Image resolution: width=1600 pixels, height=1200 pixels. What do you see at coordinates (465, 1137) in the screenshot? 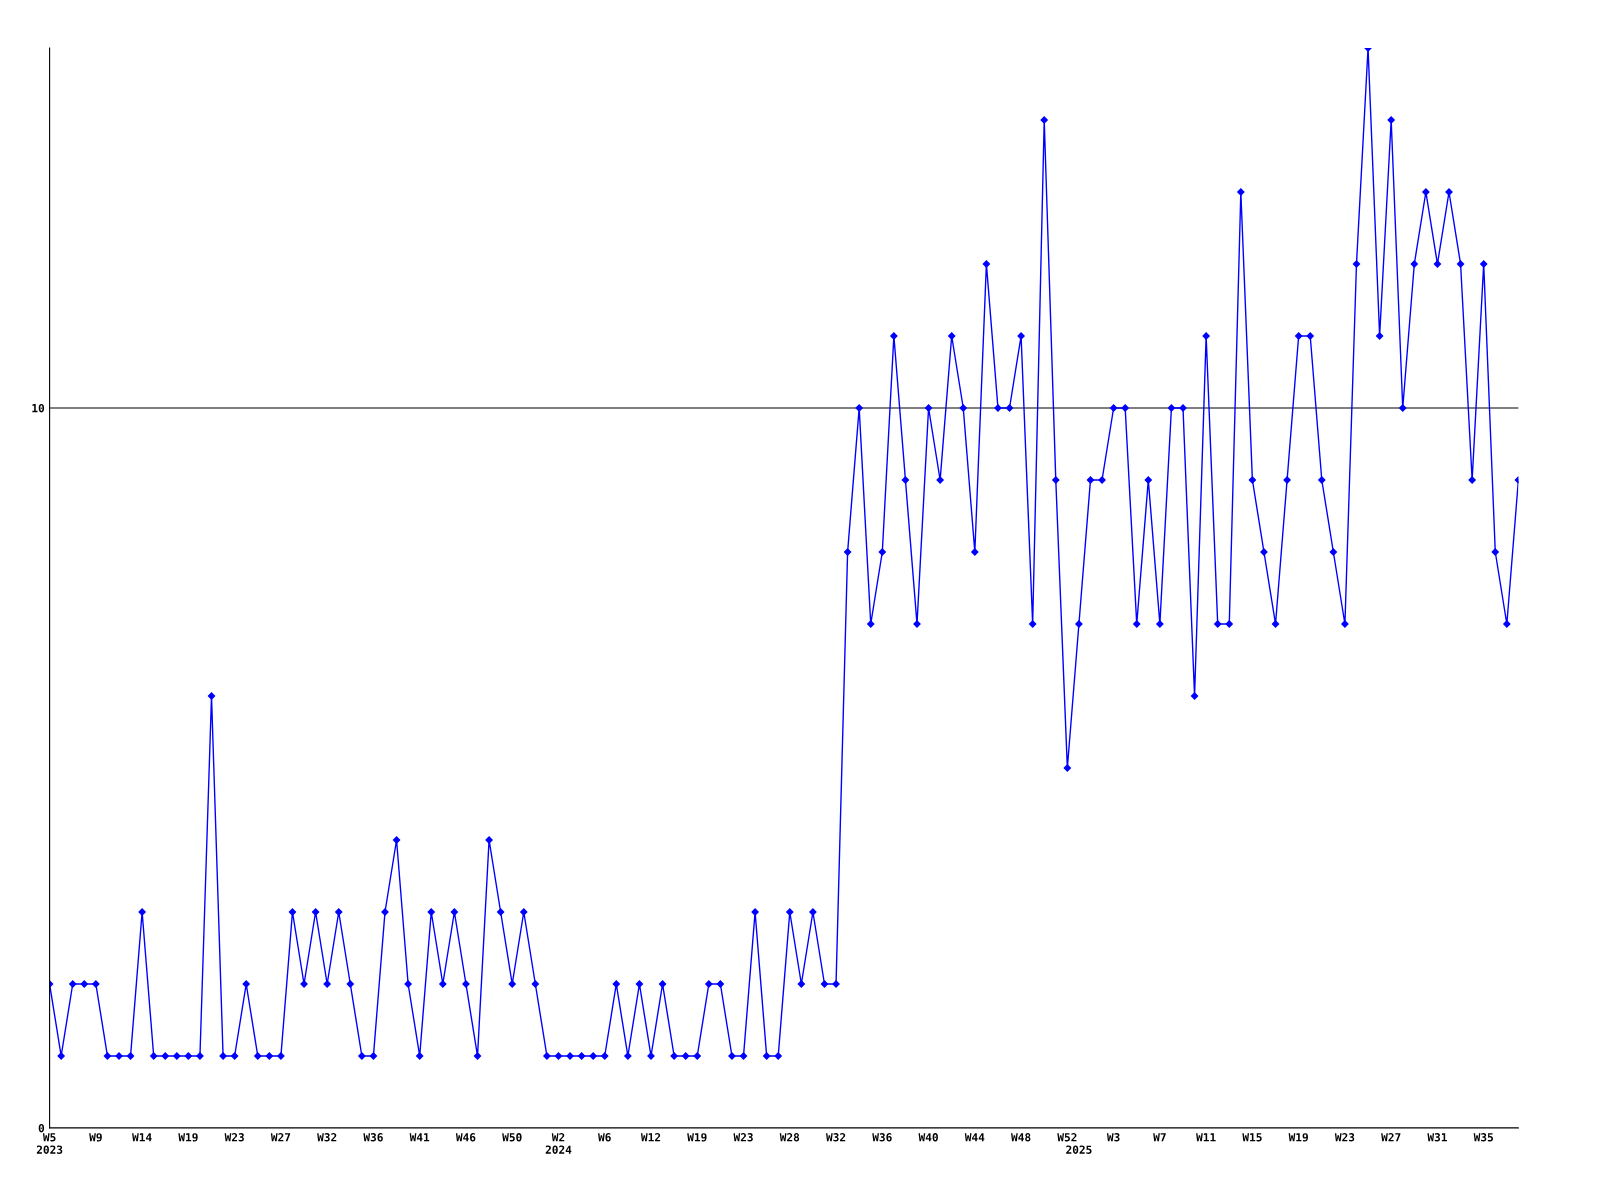
I see `x-tick-label: W46` at bounding box center [465, 1137].